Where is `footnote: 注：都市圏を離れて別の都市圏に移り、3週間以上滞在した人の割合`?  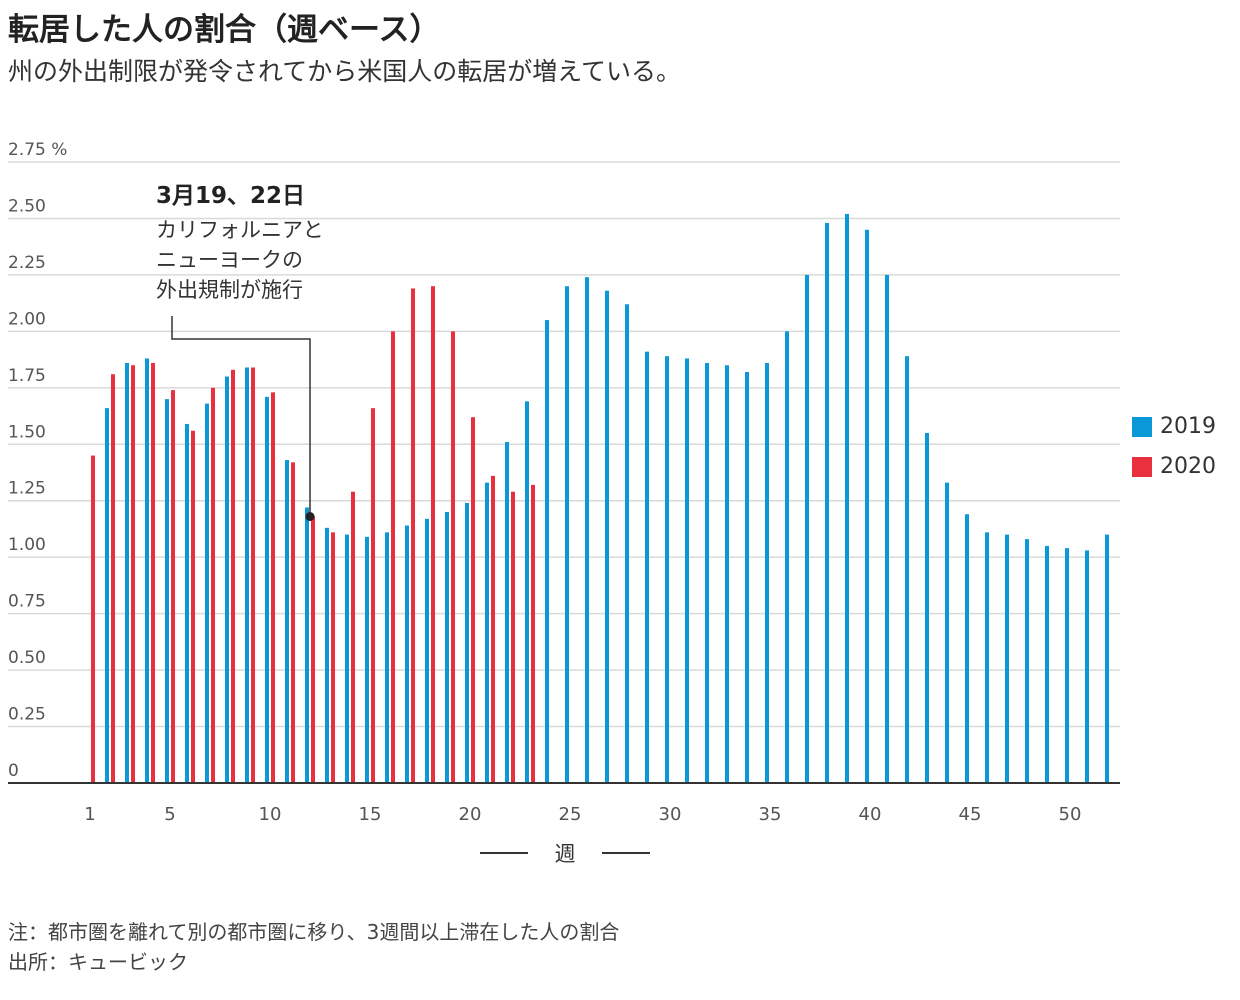 footnote: 注：都市圏を離れて別の都市圏に移り、3週間以上滞在した人の割合 is located at coordinates (314, 932).